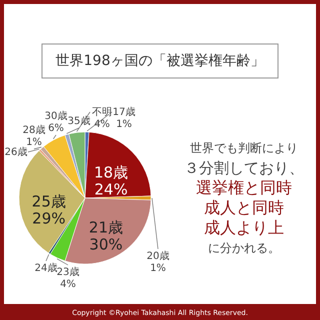 Image resolution: width=320 pixels, height=320 pixels. I want to click on text: 世界でも判断により, so click(244, 148).